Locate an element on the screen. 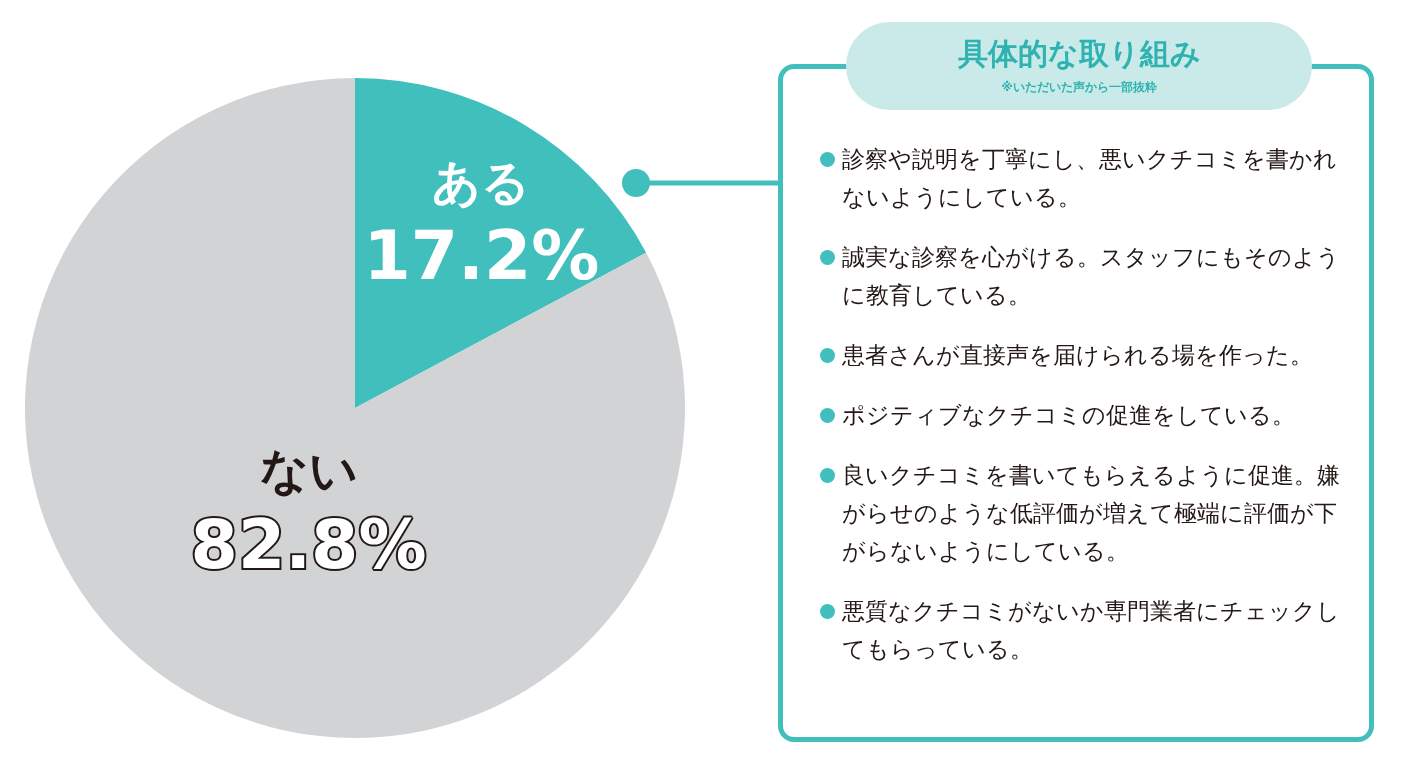 Image resolution: width=1427 pixels, height=774 pixels. text: 良いクチコミを書いてもらえるように促進。嫌がらせのような低評価が増えて極端に評価が下がらないようにしている。 is located at coordinates (1091, 513).